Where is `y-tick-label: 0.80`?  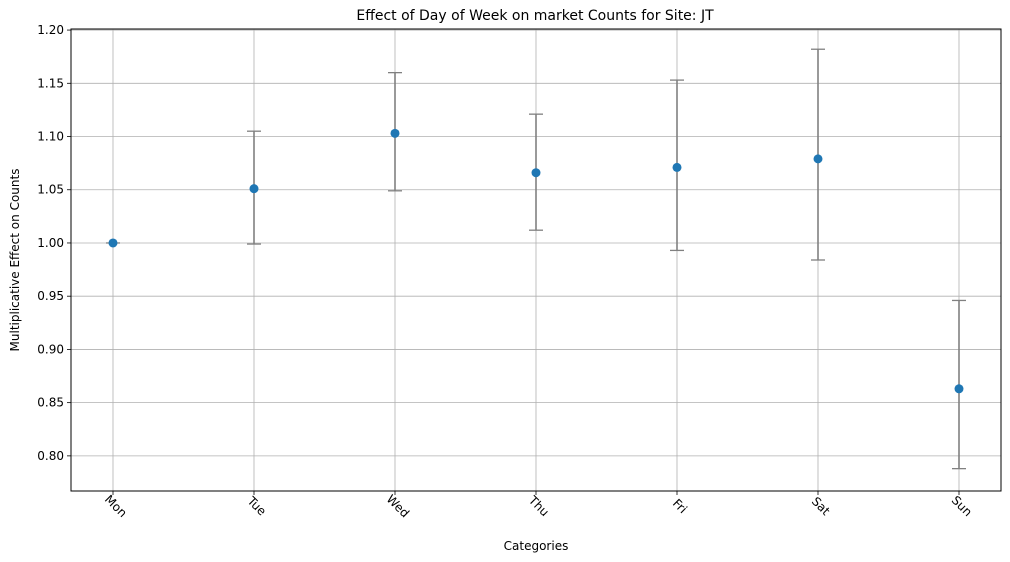
y-tick-label: 0.80 is located at coordinates (50, 456).